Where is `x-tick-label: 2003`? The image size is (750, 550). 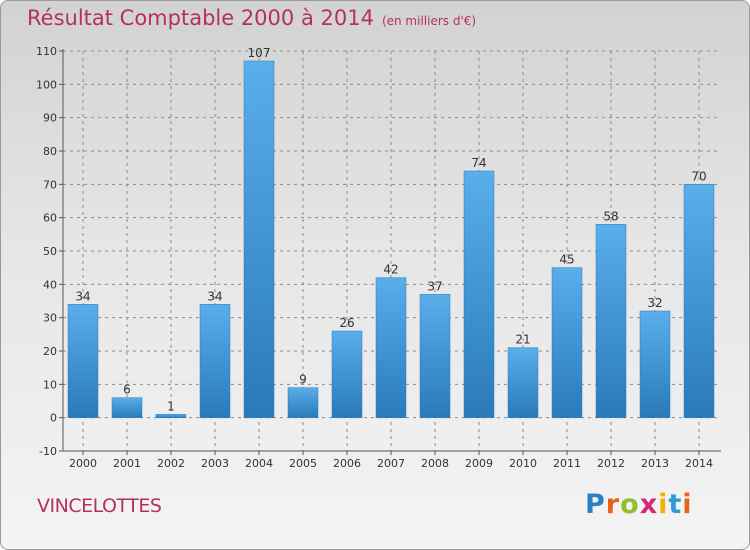 x-tick-label: 2003 is located at coordinates (215, 463).